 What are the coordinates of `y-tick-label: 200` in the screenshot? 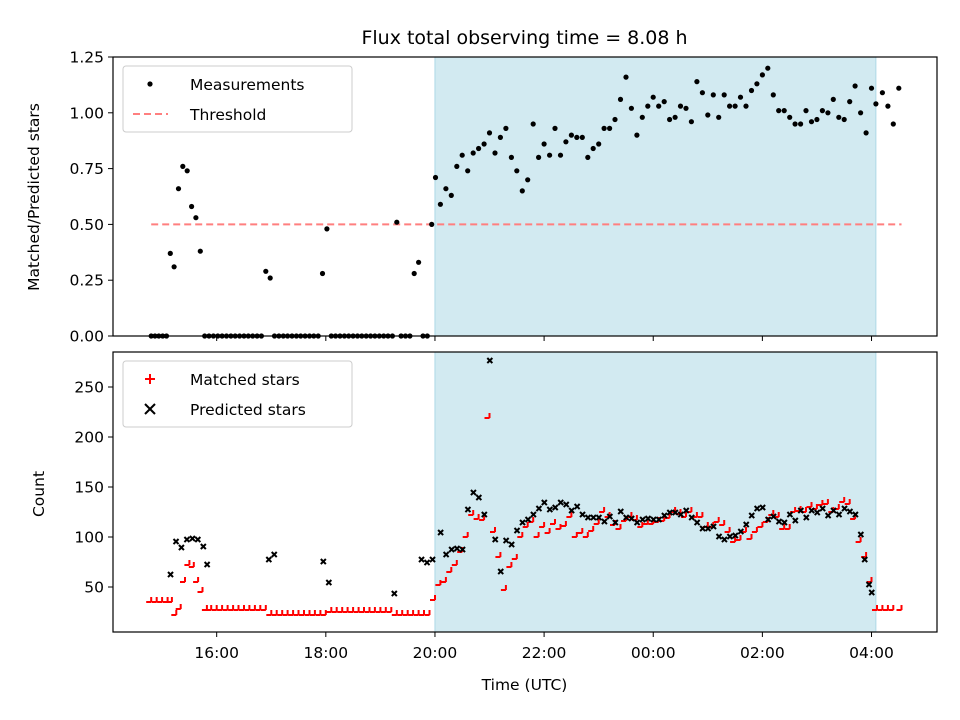 It's located at (89, 438).